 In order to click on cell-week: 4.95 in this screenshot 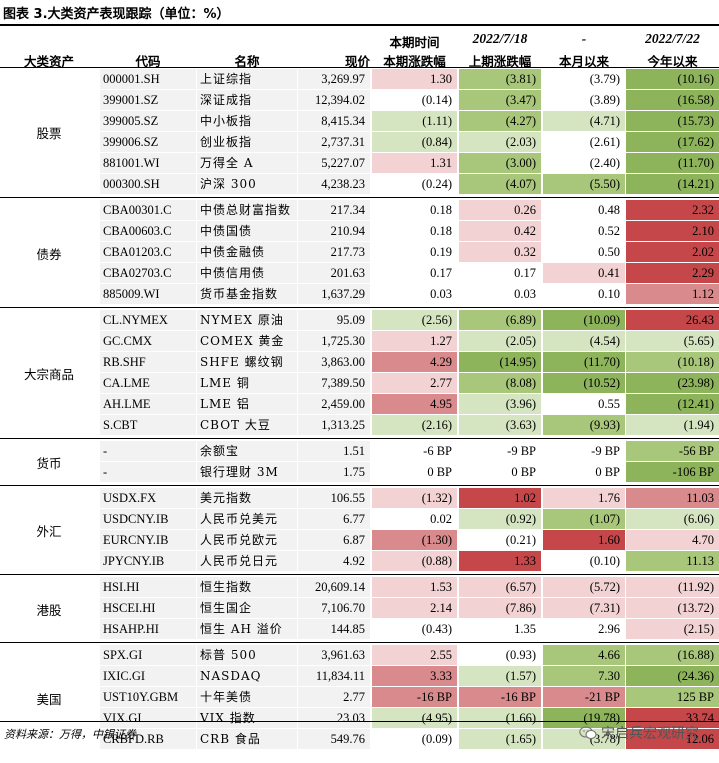, I will do `click(414, 404)`.